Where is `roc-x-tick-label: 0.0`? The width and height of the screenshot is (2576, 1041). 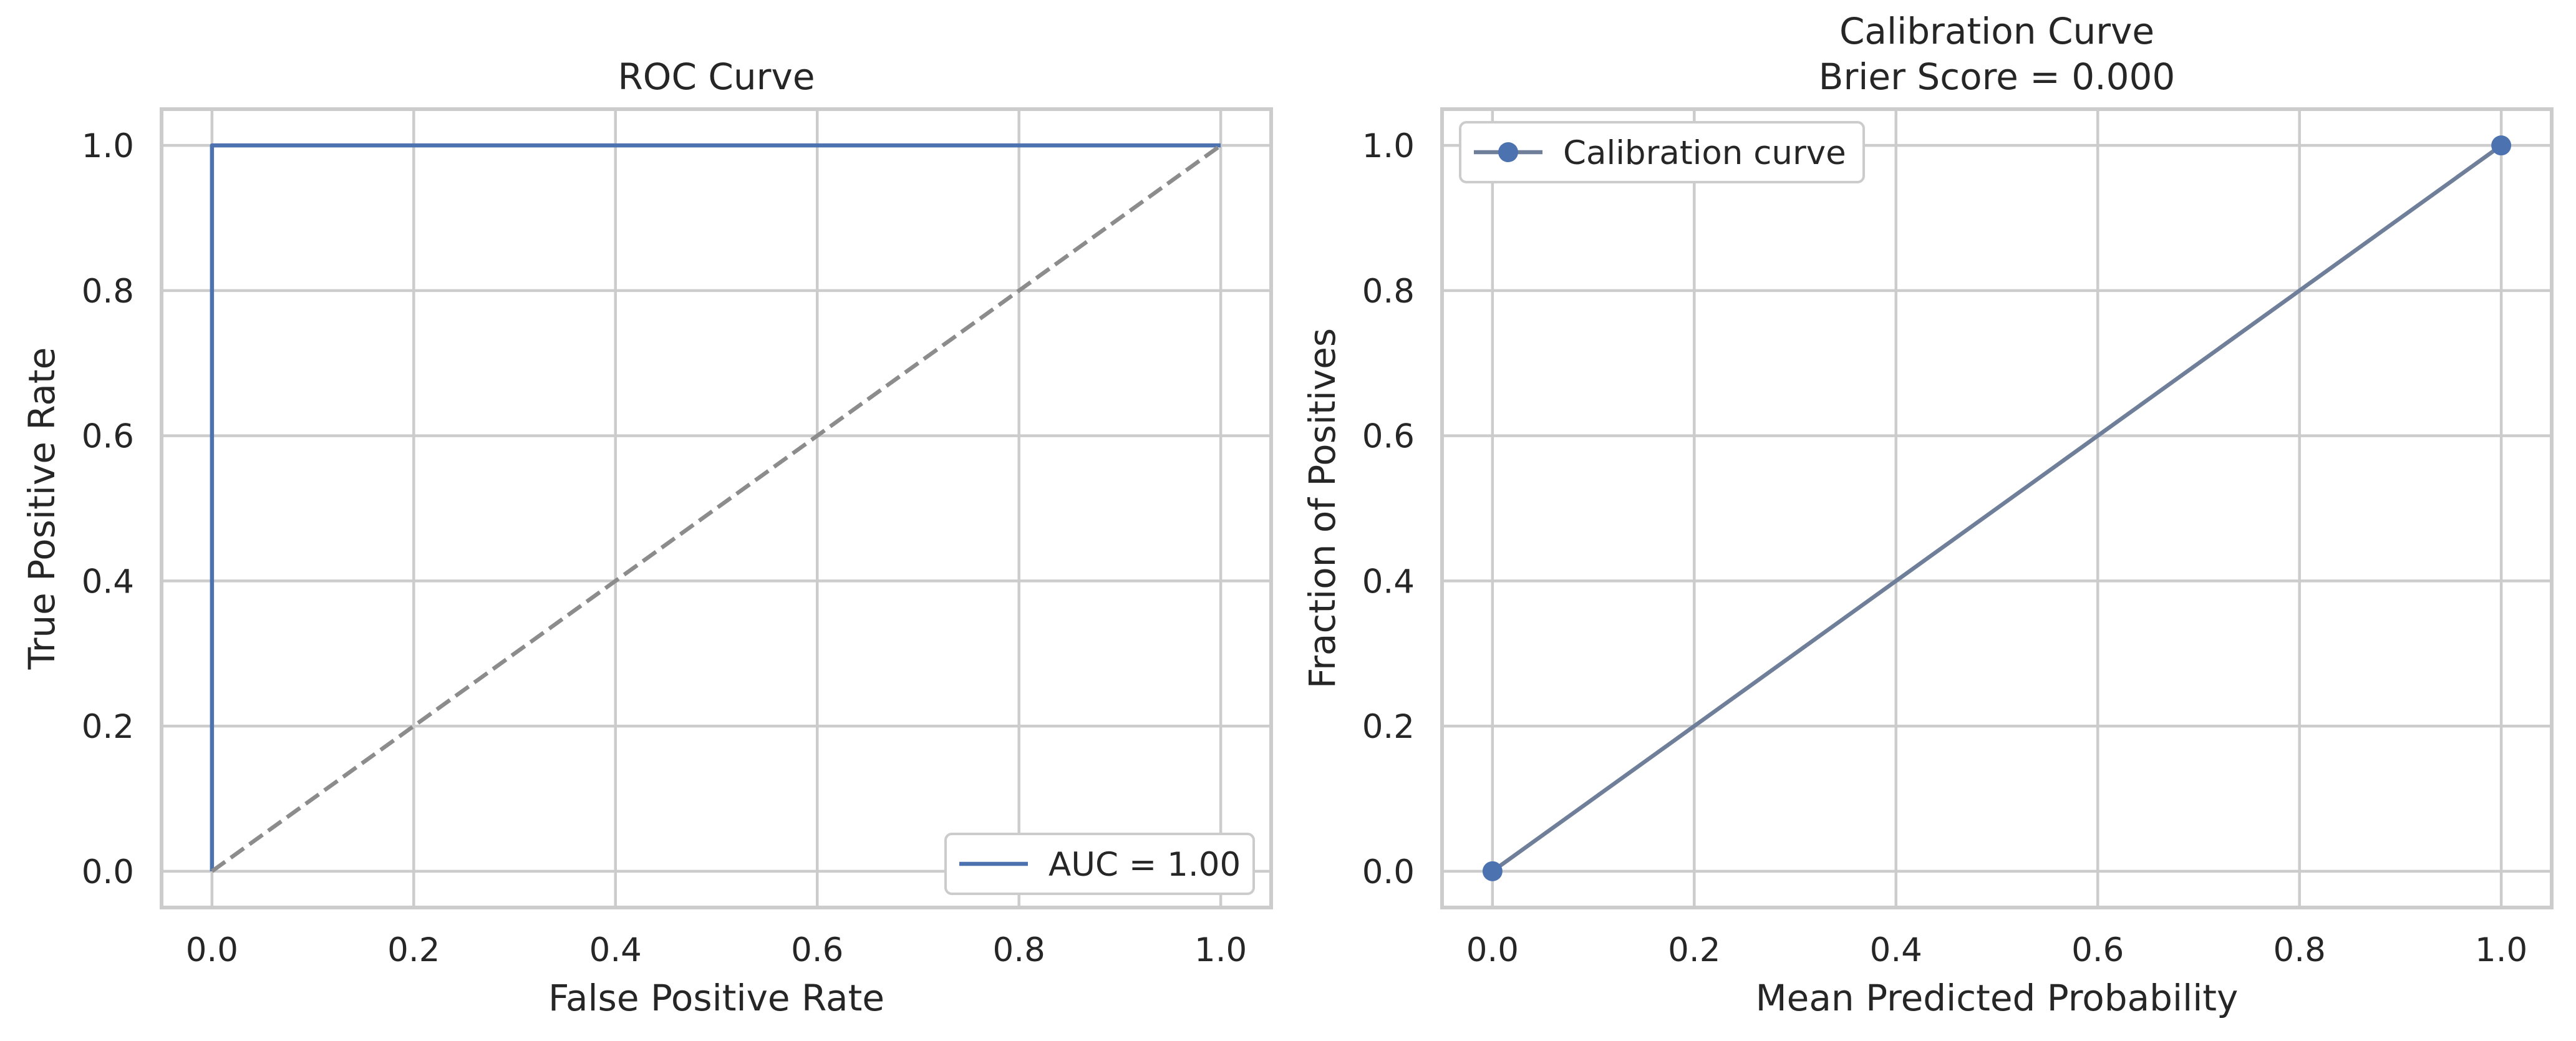 roc-x-tick-label: 0.0 is located at coordinates (212, 950).